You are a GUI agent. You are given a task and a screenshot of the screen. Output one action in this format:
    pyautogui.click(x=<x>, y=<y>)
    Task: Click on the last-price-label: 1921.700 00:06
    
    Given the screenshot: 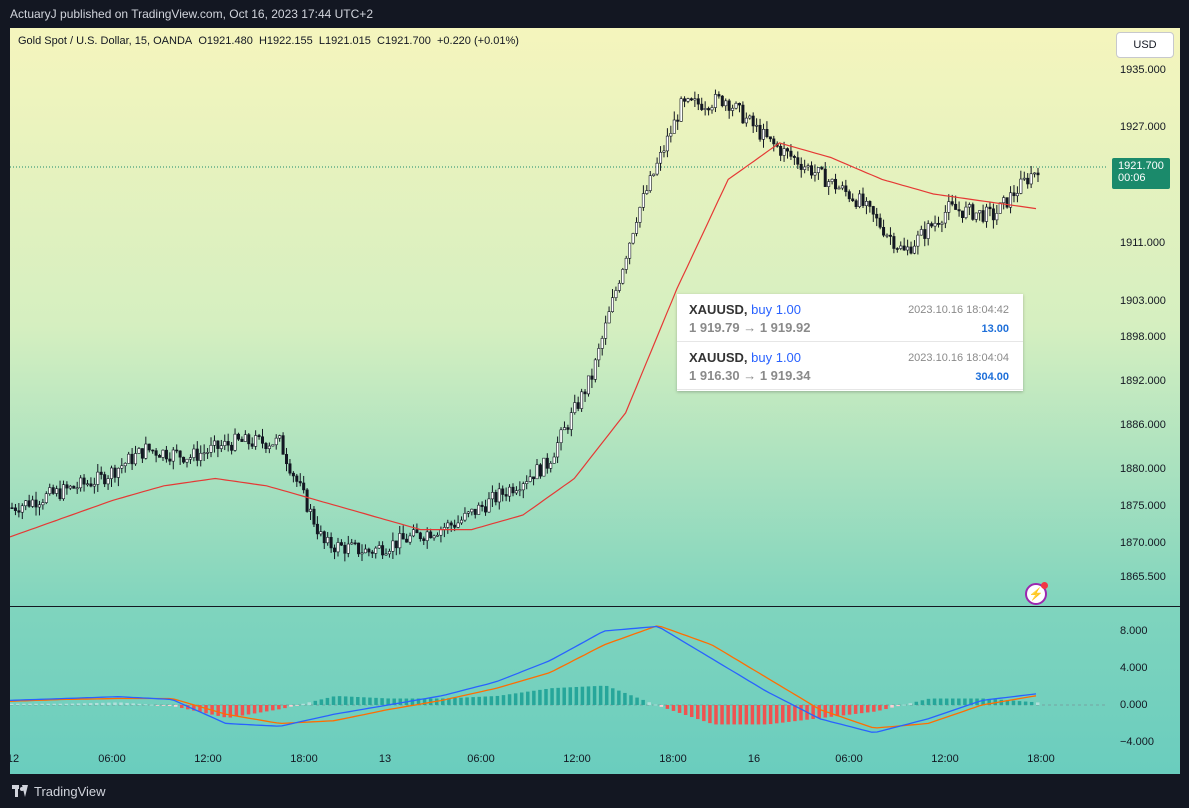 What is the action you would take?
    pyautogui.click(x=1141, y=173)
    